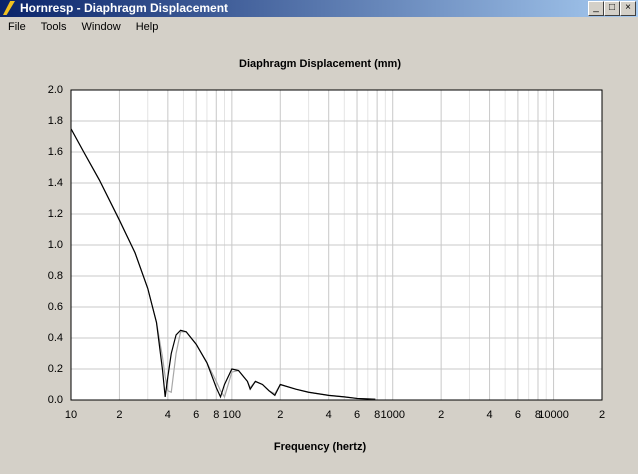 The image size is (638, 474). Describe the element at coordinates (55, 183) in the screenshot. I see `y-tick-label: 1.4` at that location.